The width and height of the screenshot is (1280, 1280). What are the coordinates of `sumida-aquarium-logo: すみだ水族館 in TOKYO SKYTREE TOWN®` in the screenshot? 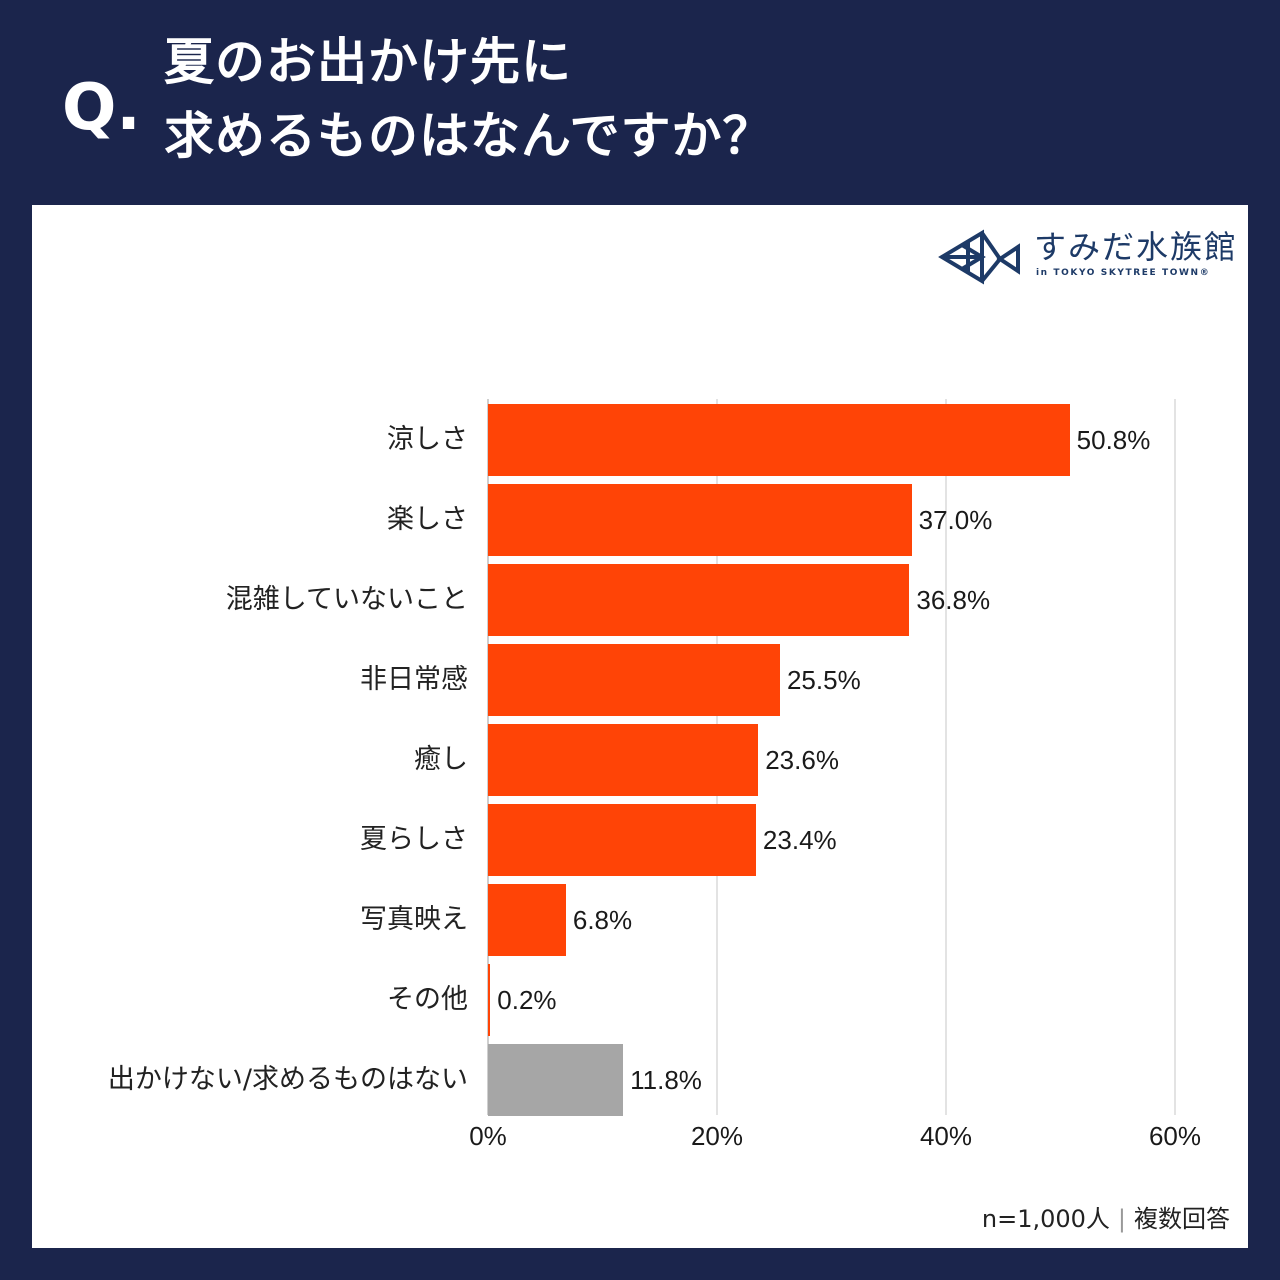 It's located at (1088, 257).